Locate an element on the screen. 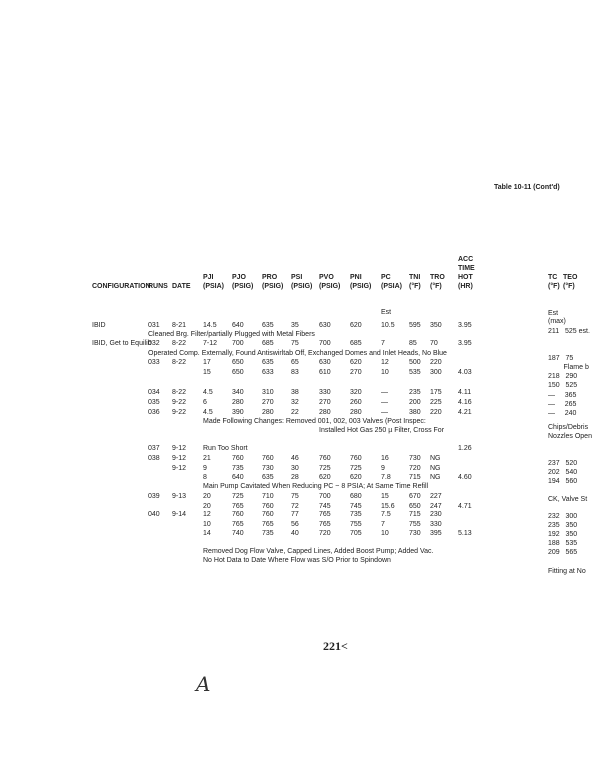 The image size is (612, 780). table-cell: 22 is located at coordinates (295, 412).